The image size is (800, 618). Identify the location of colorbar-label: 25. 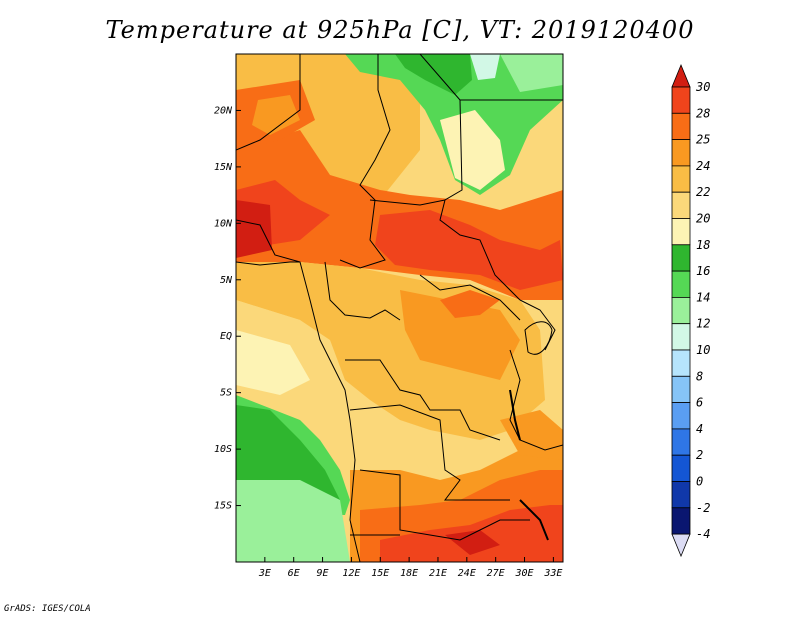
(703, 140).